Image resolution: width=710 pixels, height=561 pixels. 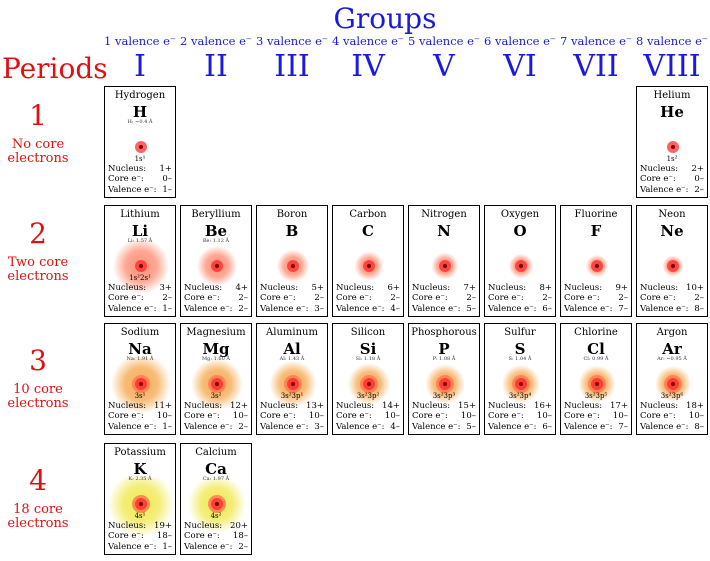 What do you see at coordinates (520, 59) in the screenshot?
I see `group-header: 6 valence e⁻ VI` at bounding box center [520, 59].